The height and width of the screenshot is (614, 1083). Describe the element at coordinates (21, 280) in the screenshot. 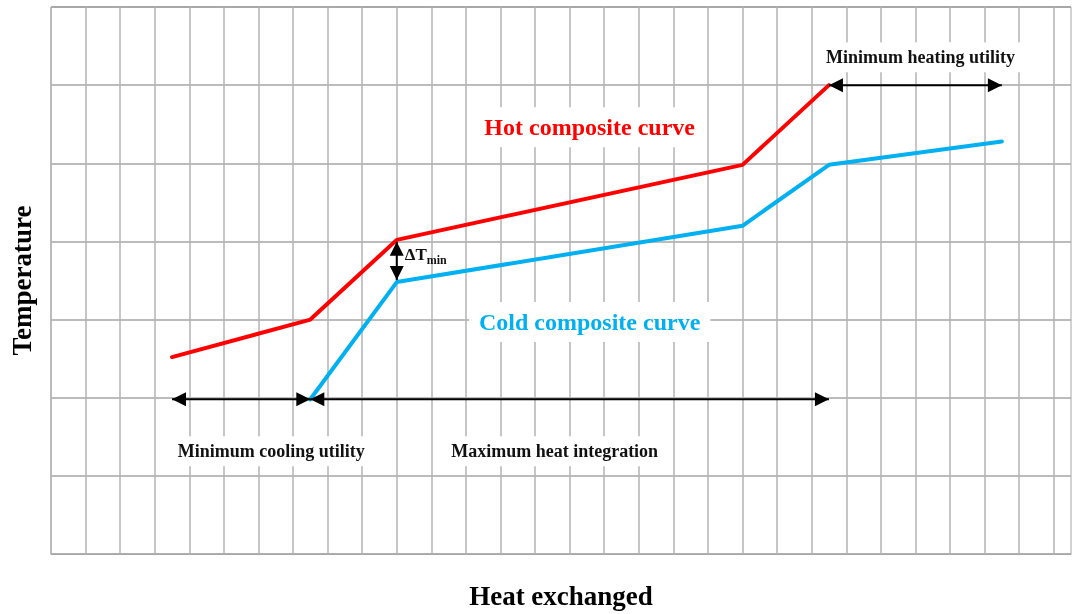

I see `y-axis-title: Temperature` at that location.